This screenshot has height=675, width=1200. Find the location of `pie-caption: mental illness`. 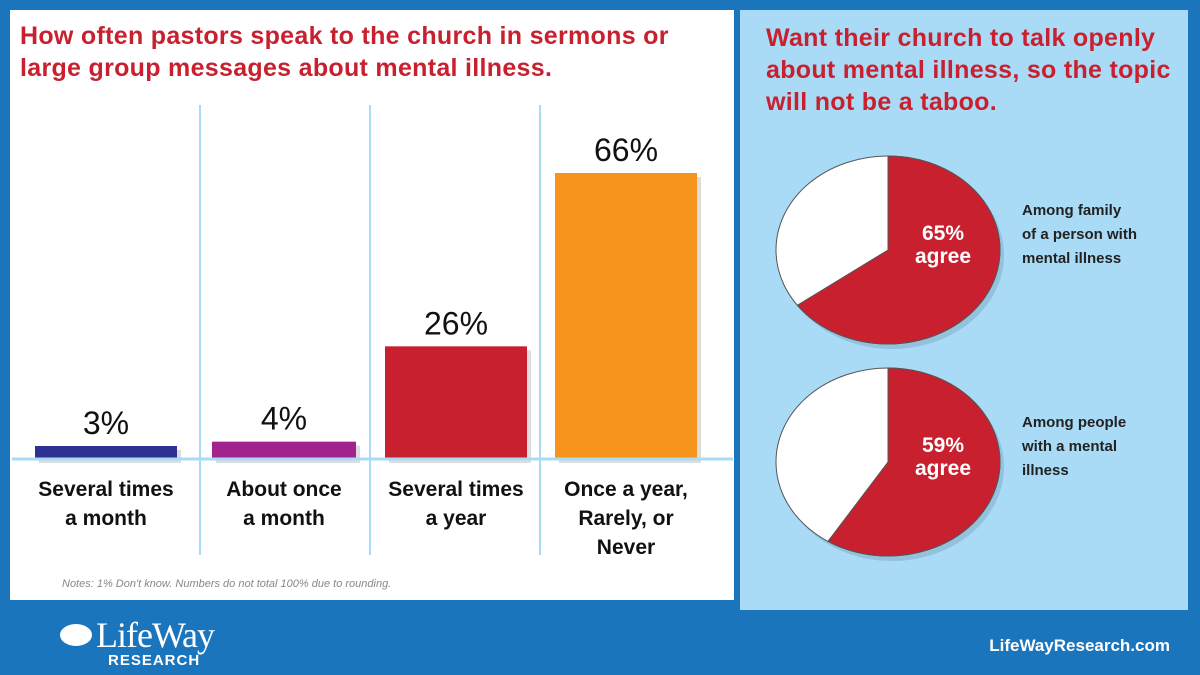

pie-caption: mental illness is located at coordinates (1071, 258).